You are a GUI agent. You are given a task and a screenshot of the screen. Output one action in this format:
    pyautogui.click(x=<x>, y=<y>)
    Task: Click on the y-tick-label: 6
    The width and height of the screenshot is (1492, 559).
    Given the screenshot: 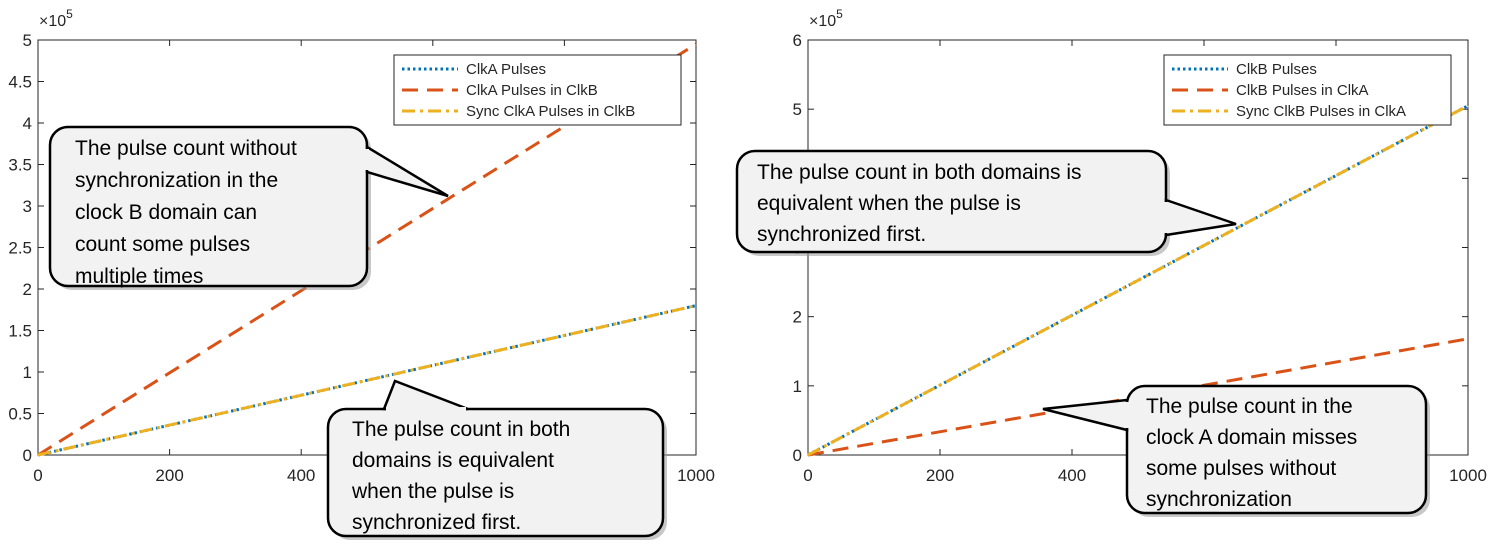 What is the action you would take?
    pyautogui.click(x=797, y=40)
    